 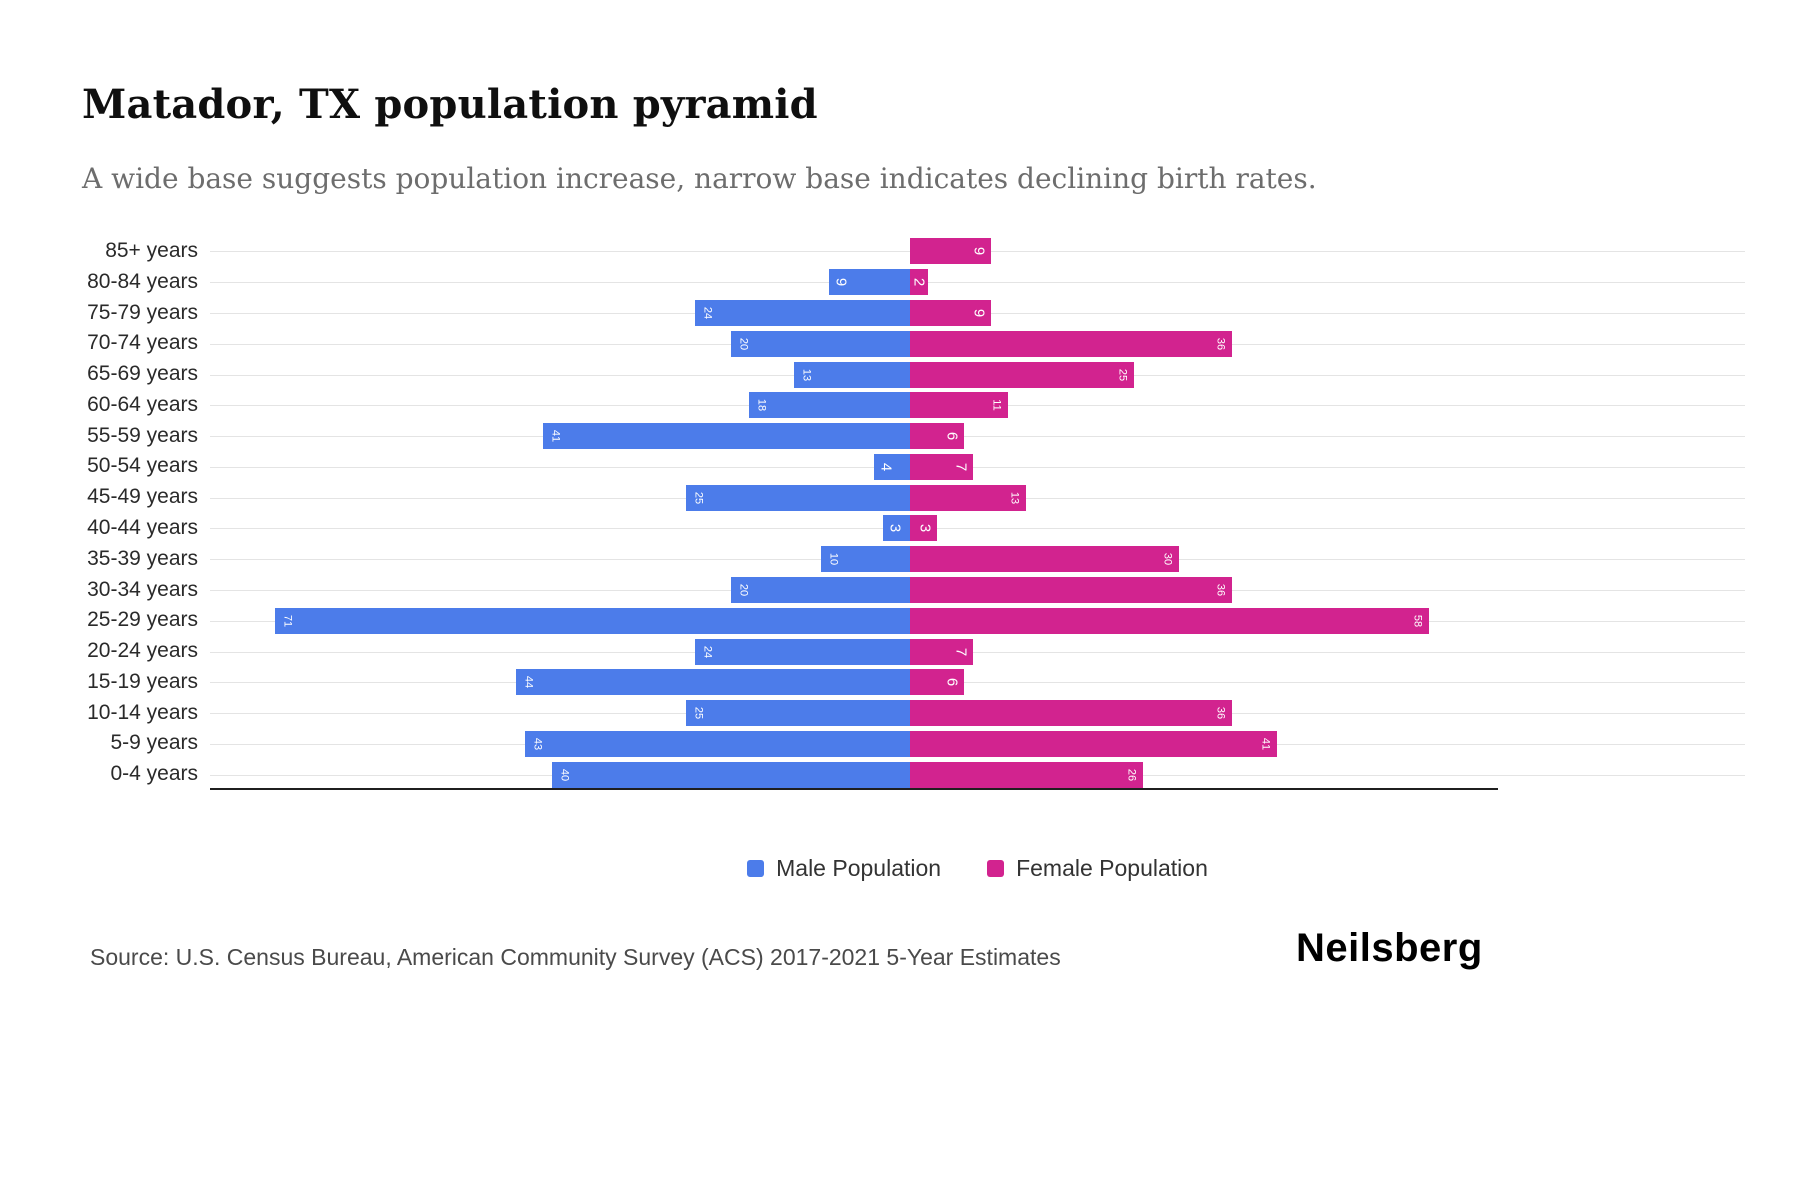 What do you see at coordinates (1093, 743) in the screenshot?
I see `female-bar: 41` at bounding box center [1093, 743].